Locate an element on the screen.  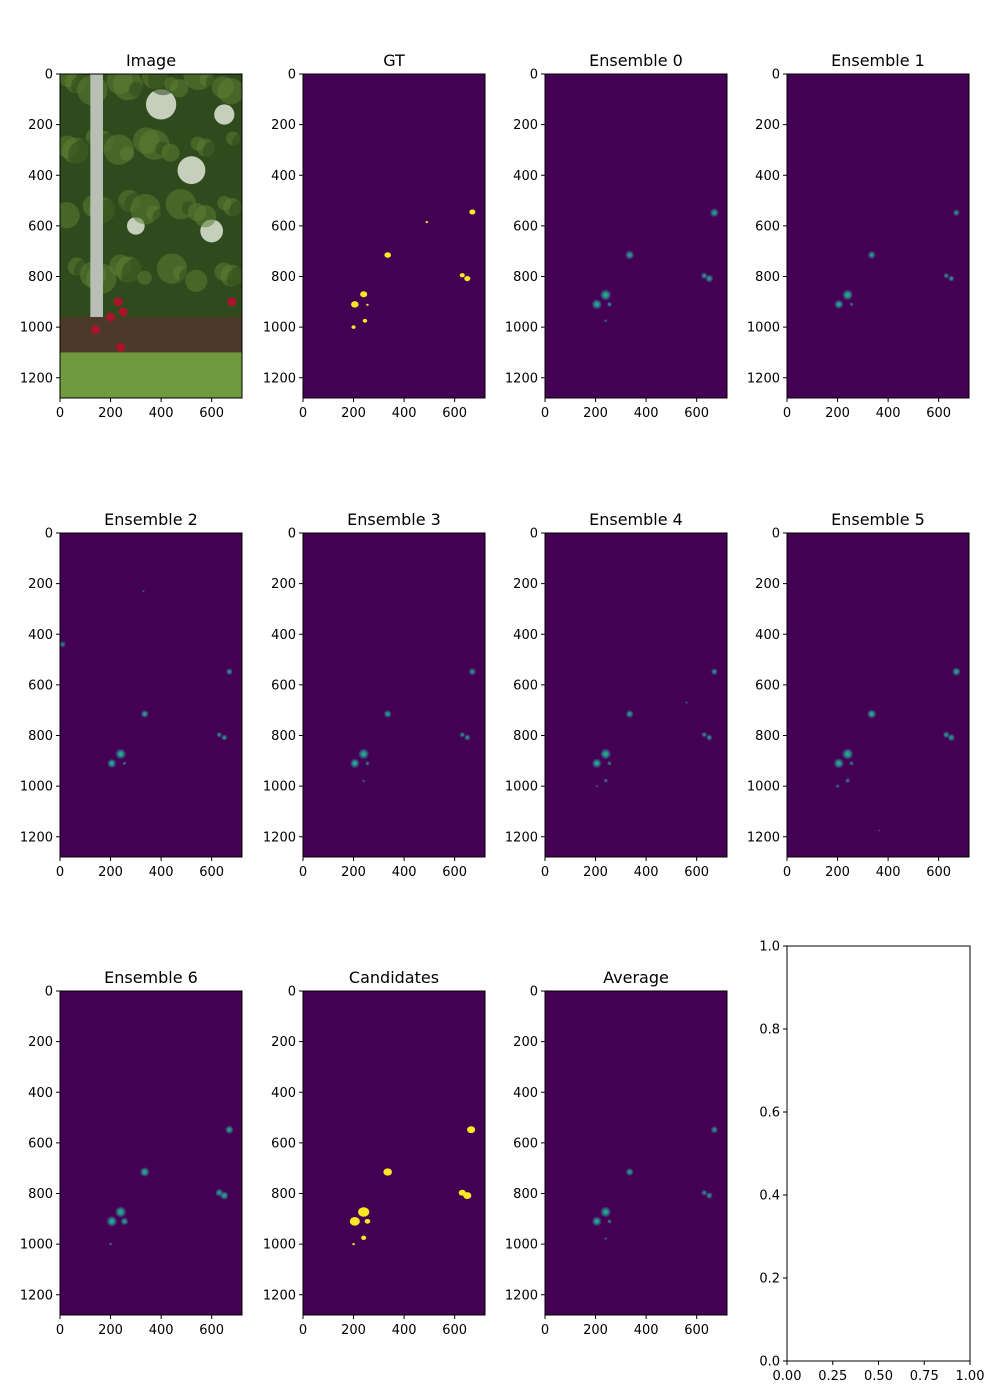
x-tick-label: 0.25 is located at coordinates (832, 1376).